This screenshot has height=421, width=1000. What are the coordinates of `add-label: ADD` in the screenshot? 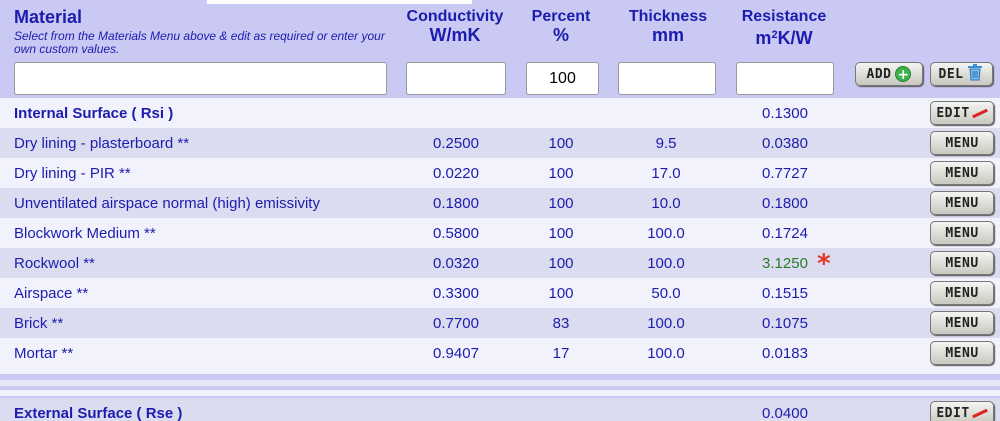 It's located at (879, 74).